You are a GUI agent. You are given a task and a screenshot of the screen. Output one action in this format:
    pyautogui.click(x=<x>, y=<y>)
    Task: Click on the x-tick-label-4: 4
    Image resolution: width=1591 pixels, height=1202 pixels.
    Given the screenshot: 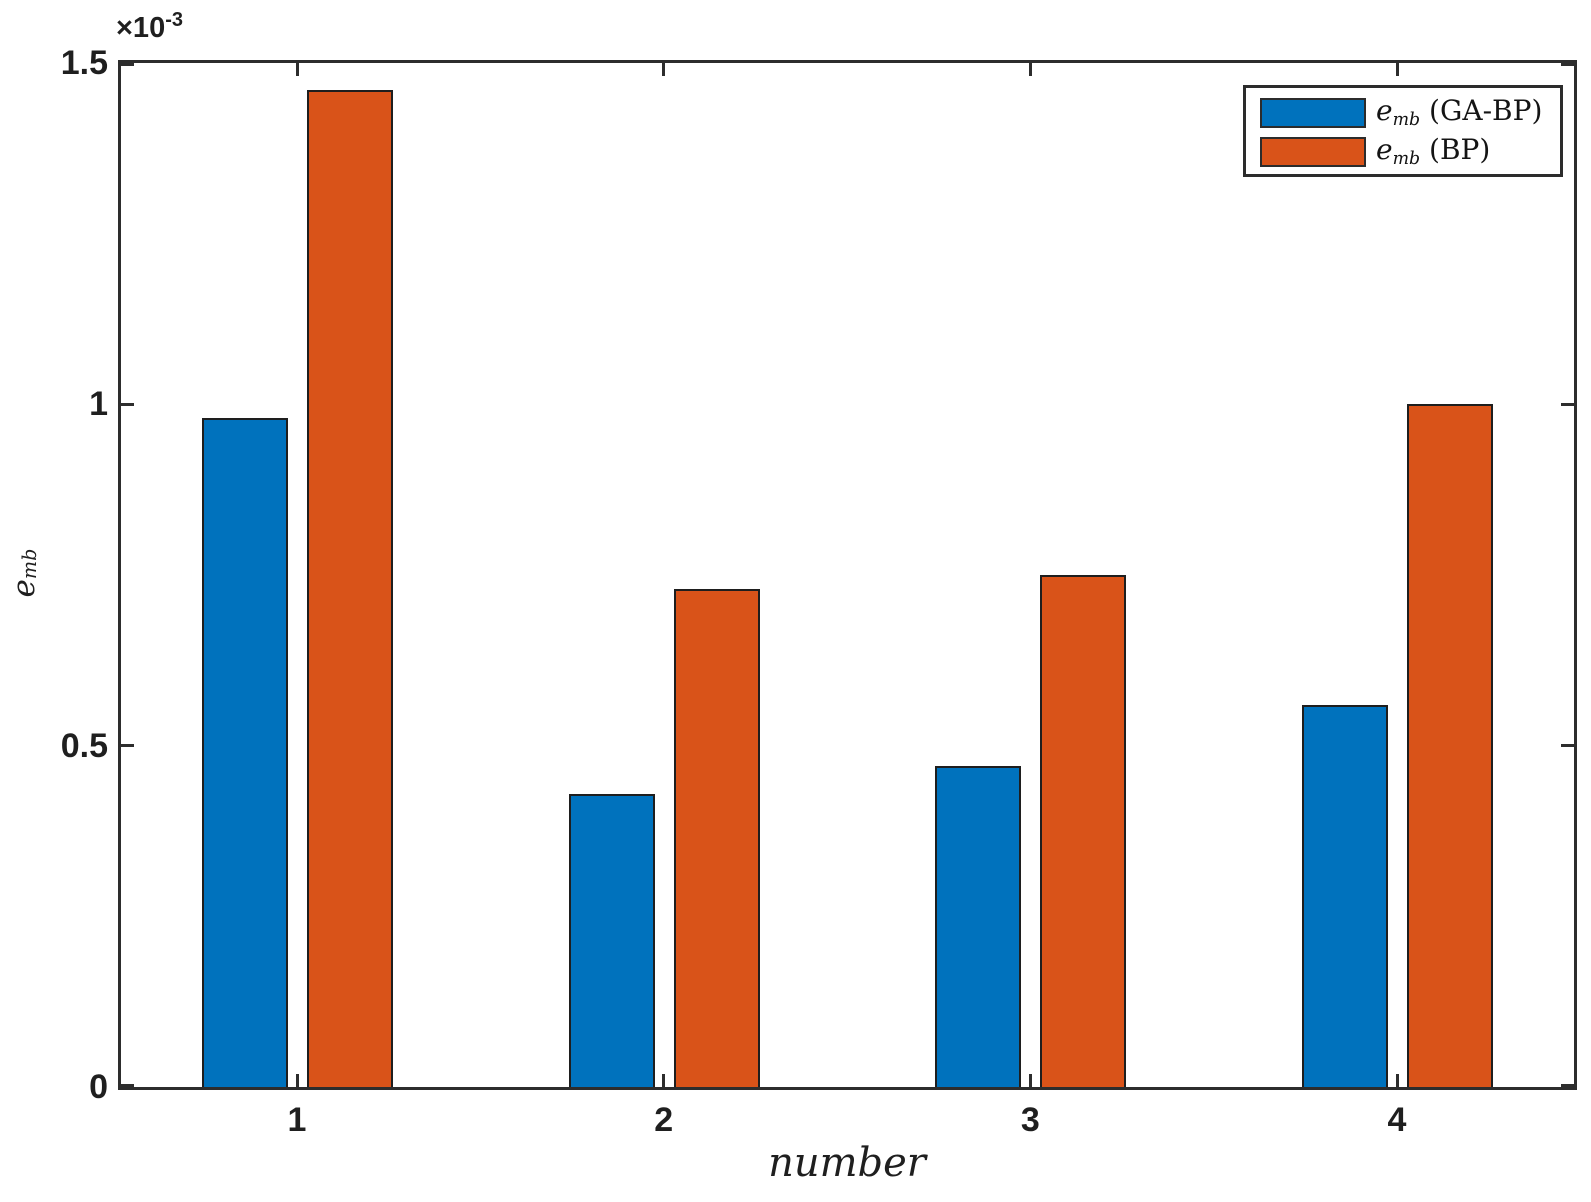 What is the action you would take?
    pyautogui.click(x=1397, y=1120)
    